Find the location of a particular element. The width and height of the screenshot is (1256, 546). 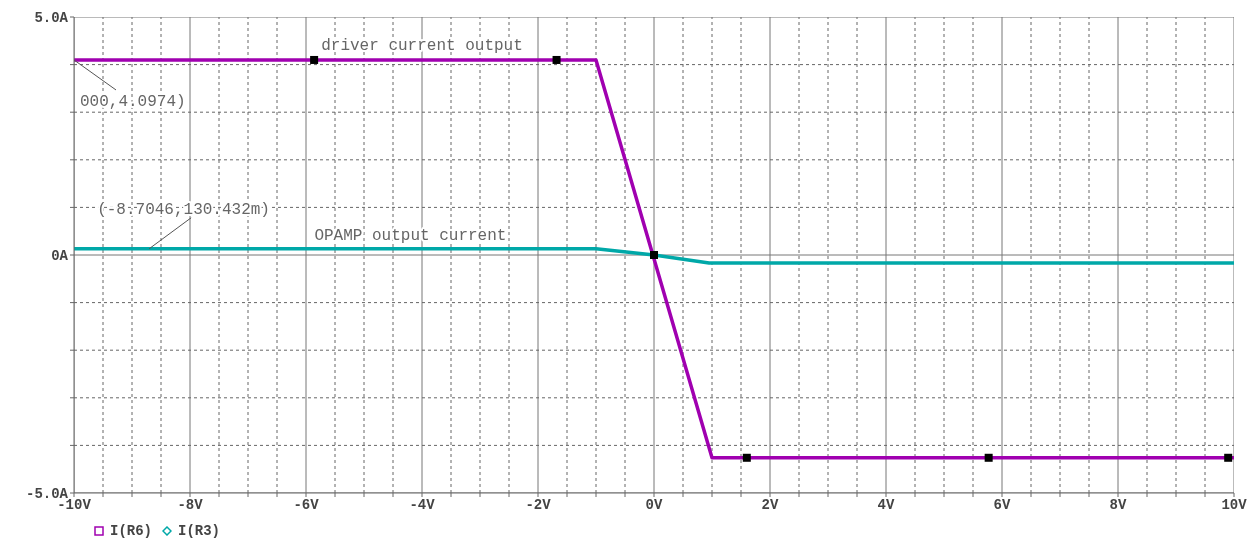

x-tick-label: 10V is located at coordinates (1234, 504).